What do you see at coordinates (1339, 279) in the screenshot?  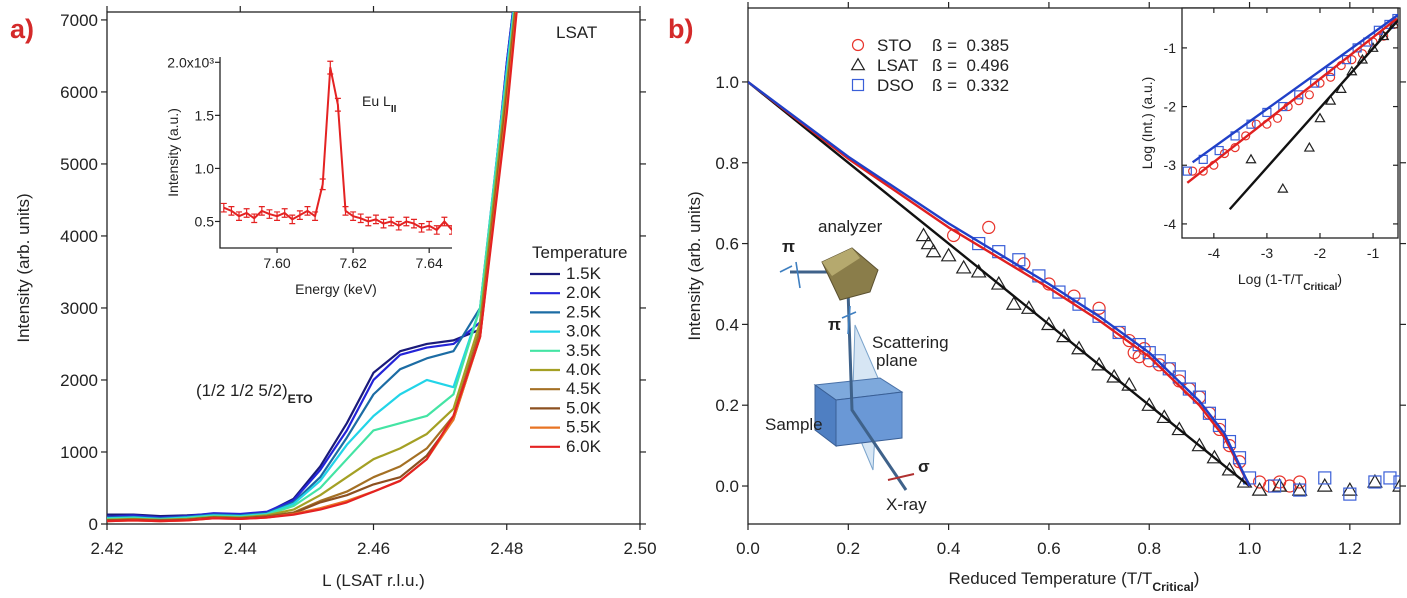 I see `x-axis-title-part: )` at bounding box center [1339, 279].